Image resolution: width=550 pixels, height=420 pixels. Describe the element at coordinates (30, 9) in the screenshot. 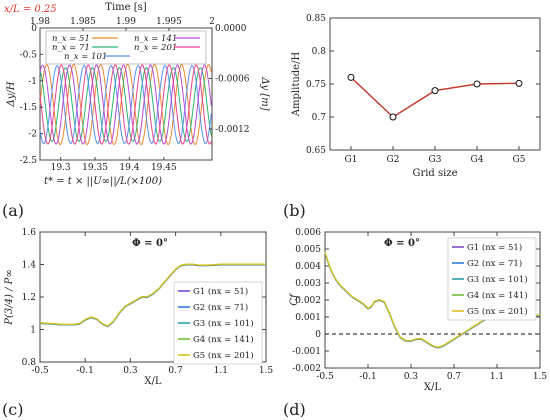

I see `location-annotation: x/L = 0.25` at that location.